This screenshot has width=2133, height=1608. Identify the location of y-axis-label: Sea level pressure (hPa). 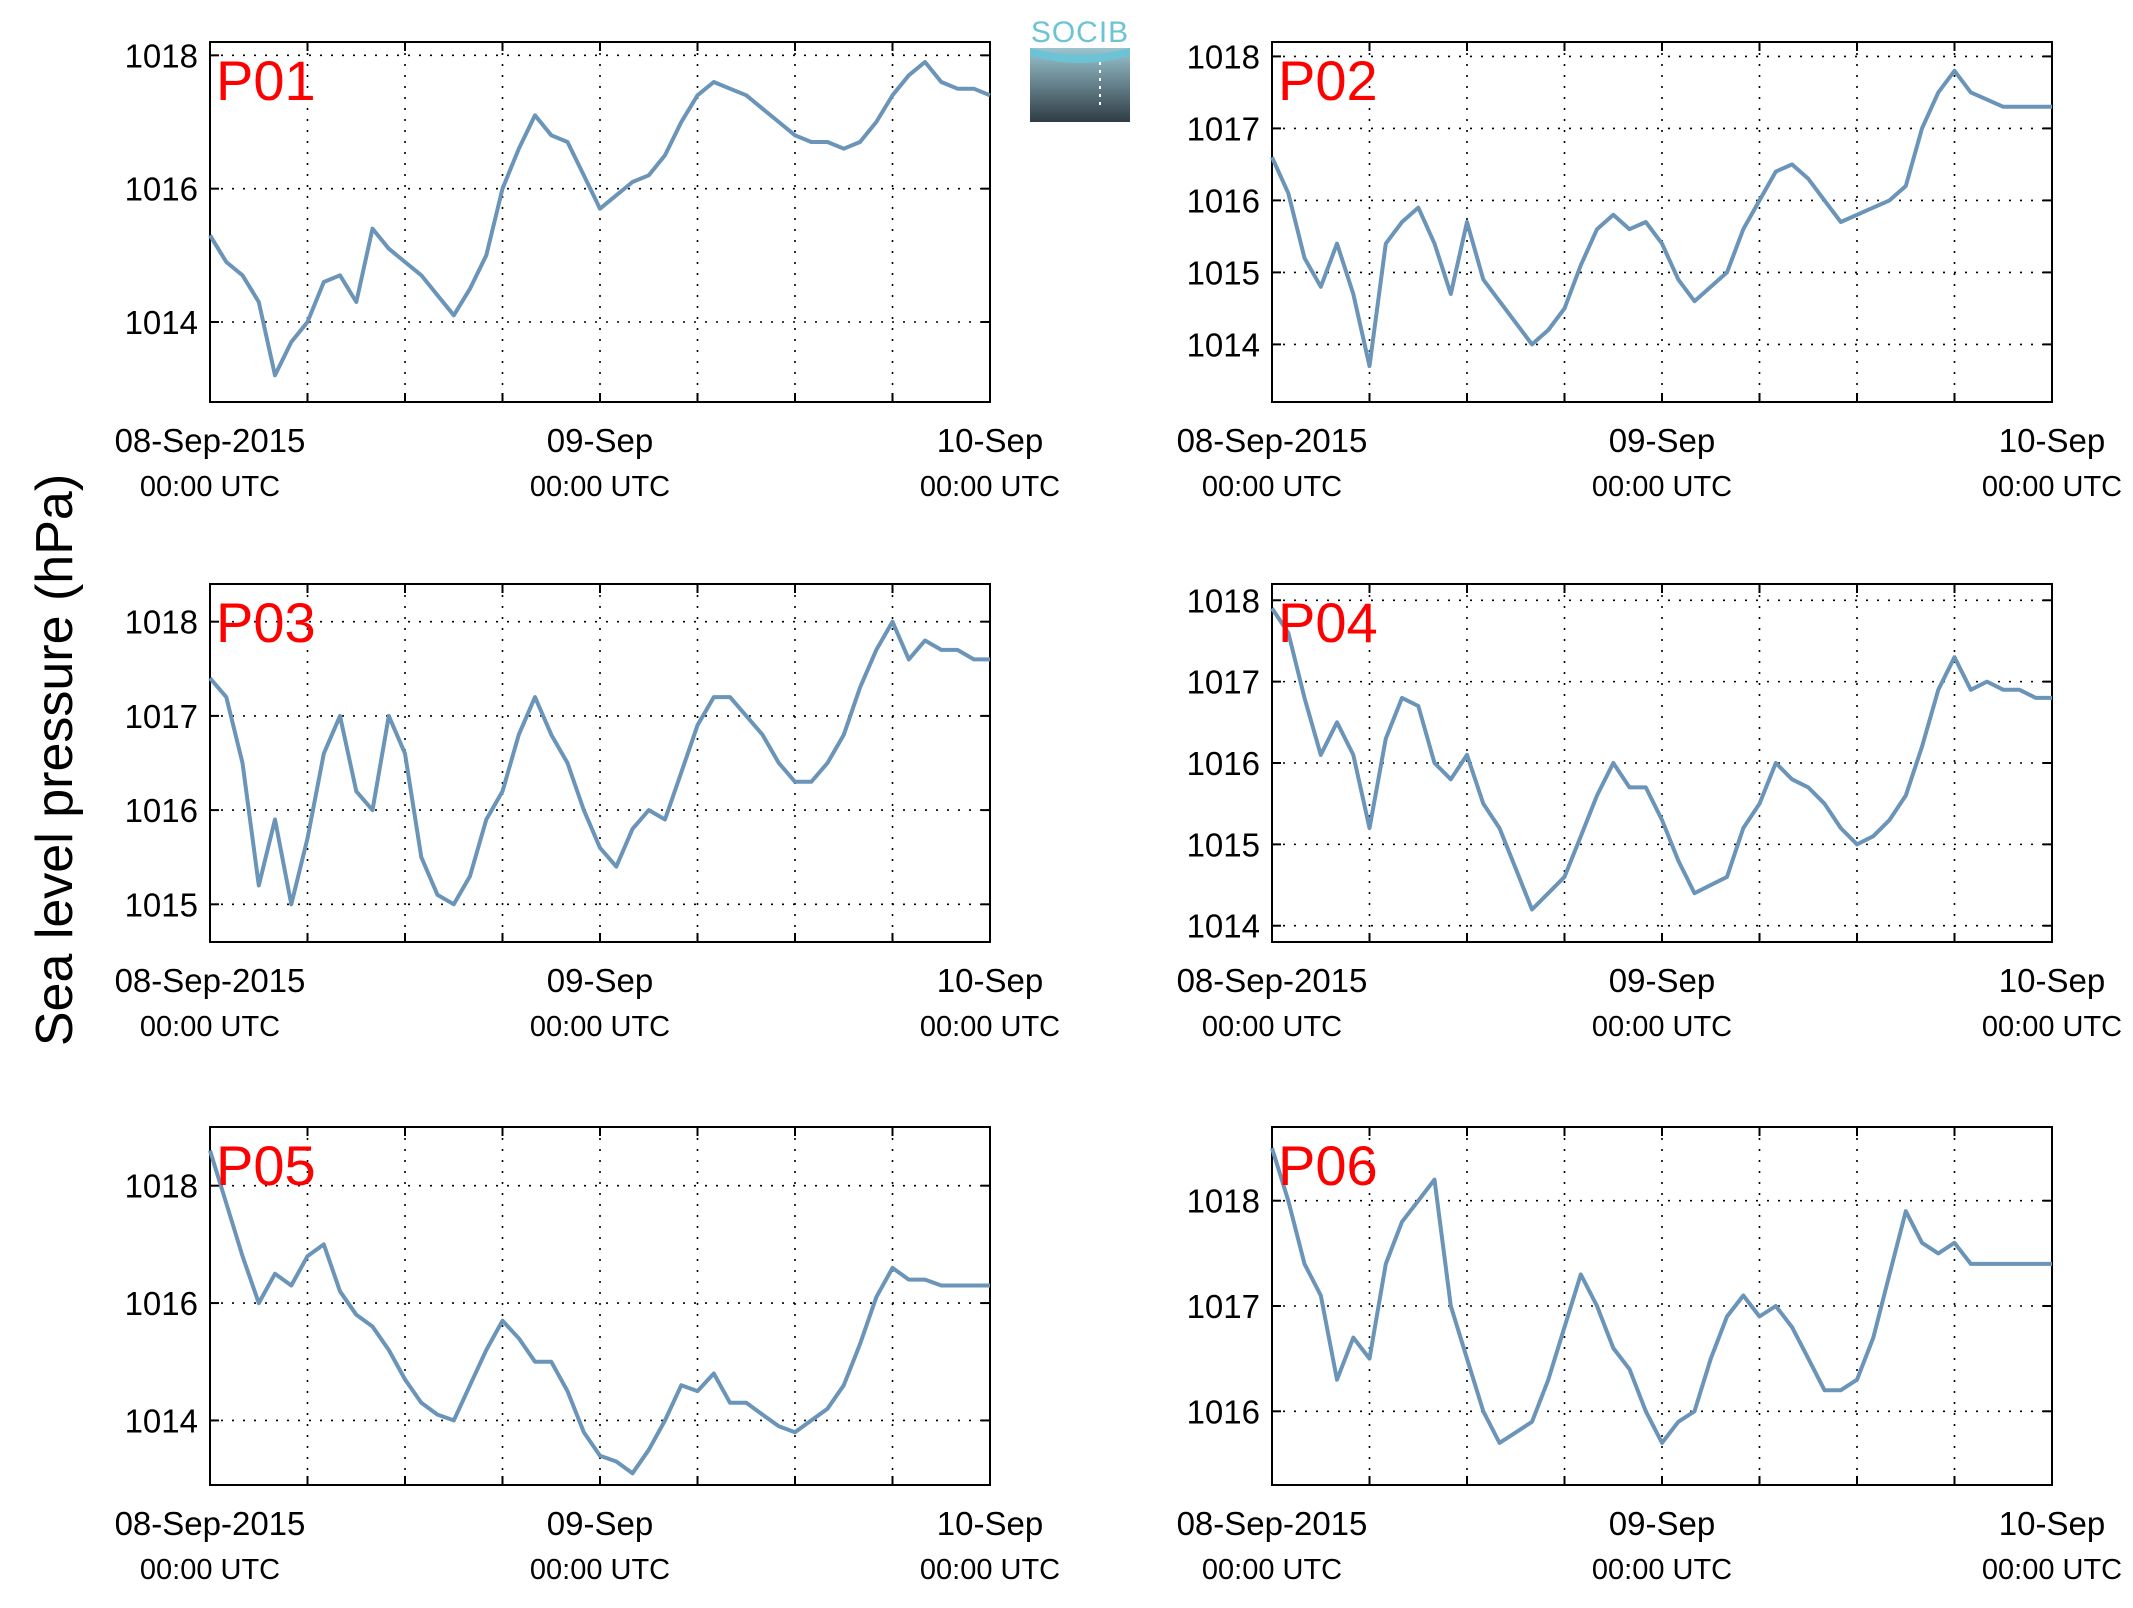
(55, 760).